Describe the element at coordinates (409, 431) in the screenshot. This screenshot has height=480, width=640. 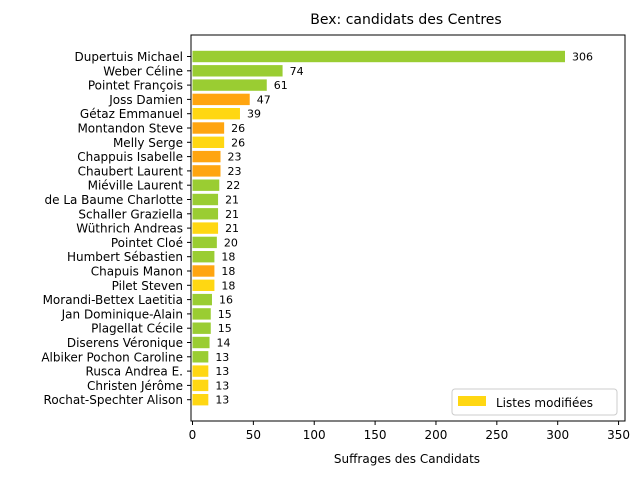
I see `x-axis-ticks: 0 50 100 150 200 250 300 350` at that location.